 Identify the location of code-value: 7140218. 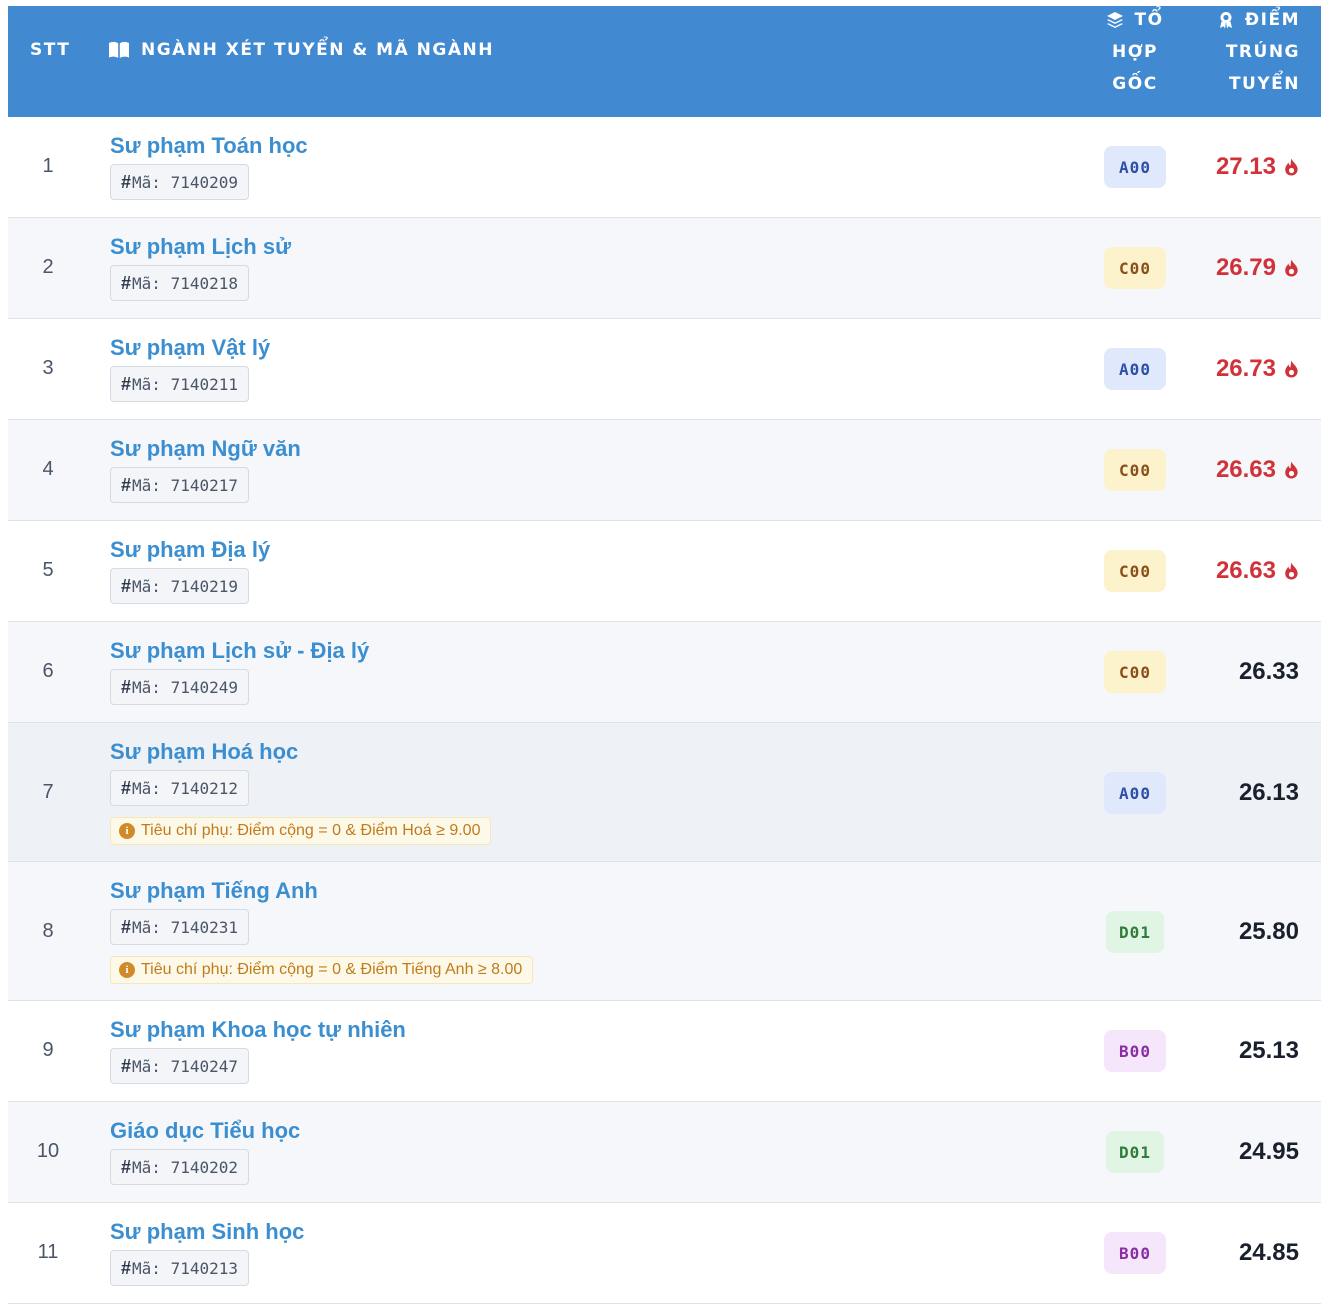
(204, 283).